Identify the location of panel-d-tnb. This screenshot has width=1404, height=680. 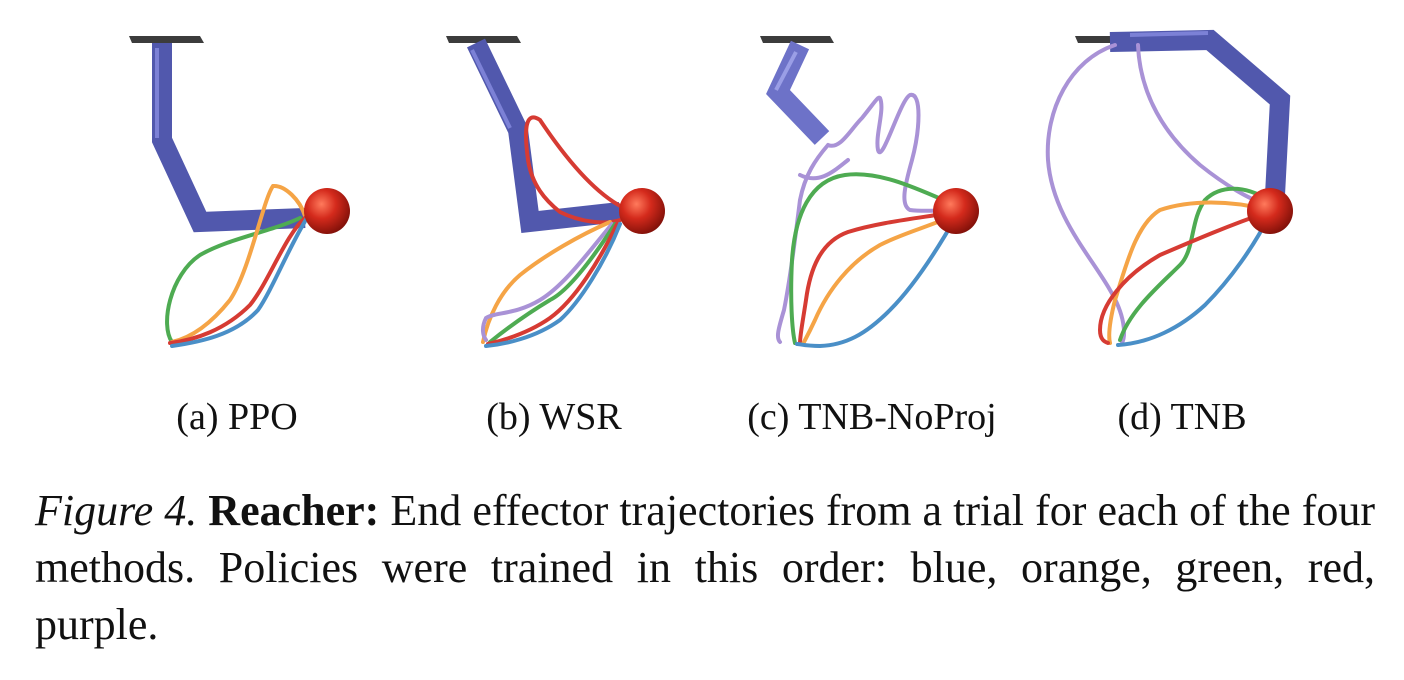
(1169, 188).